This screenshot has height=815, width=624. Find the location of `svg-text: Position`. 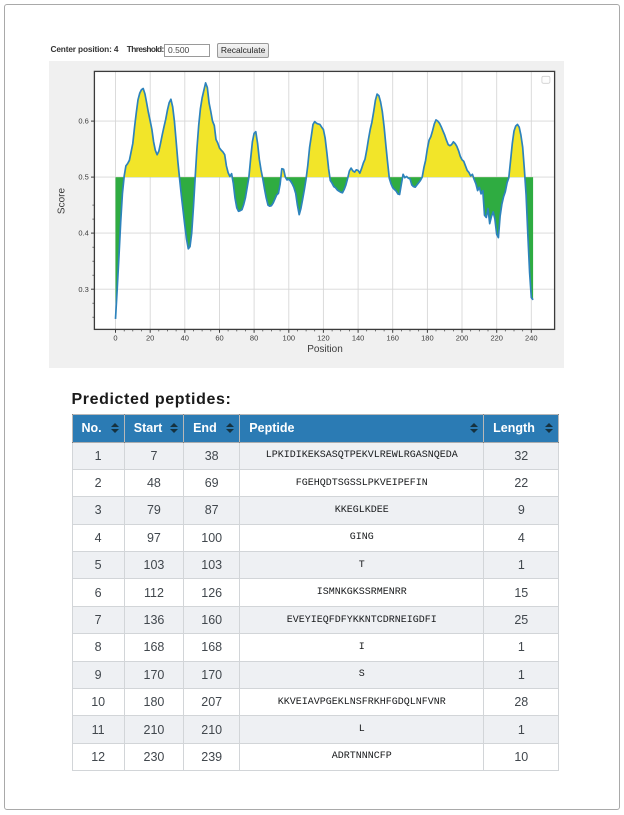

svg-text: Position is located at coordinates (325, 349).